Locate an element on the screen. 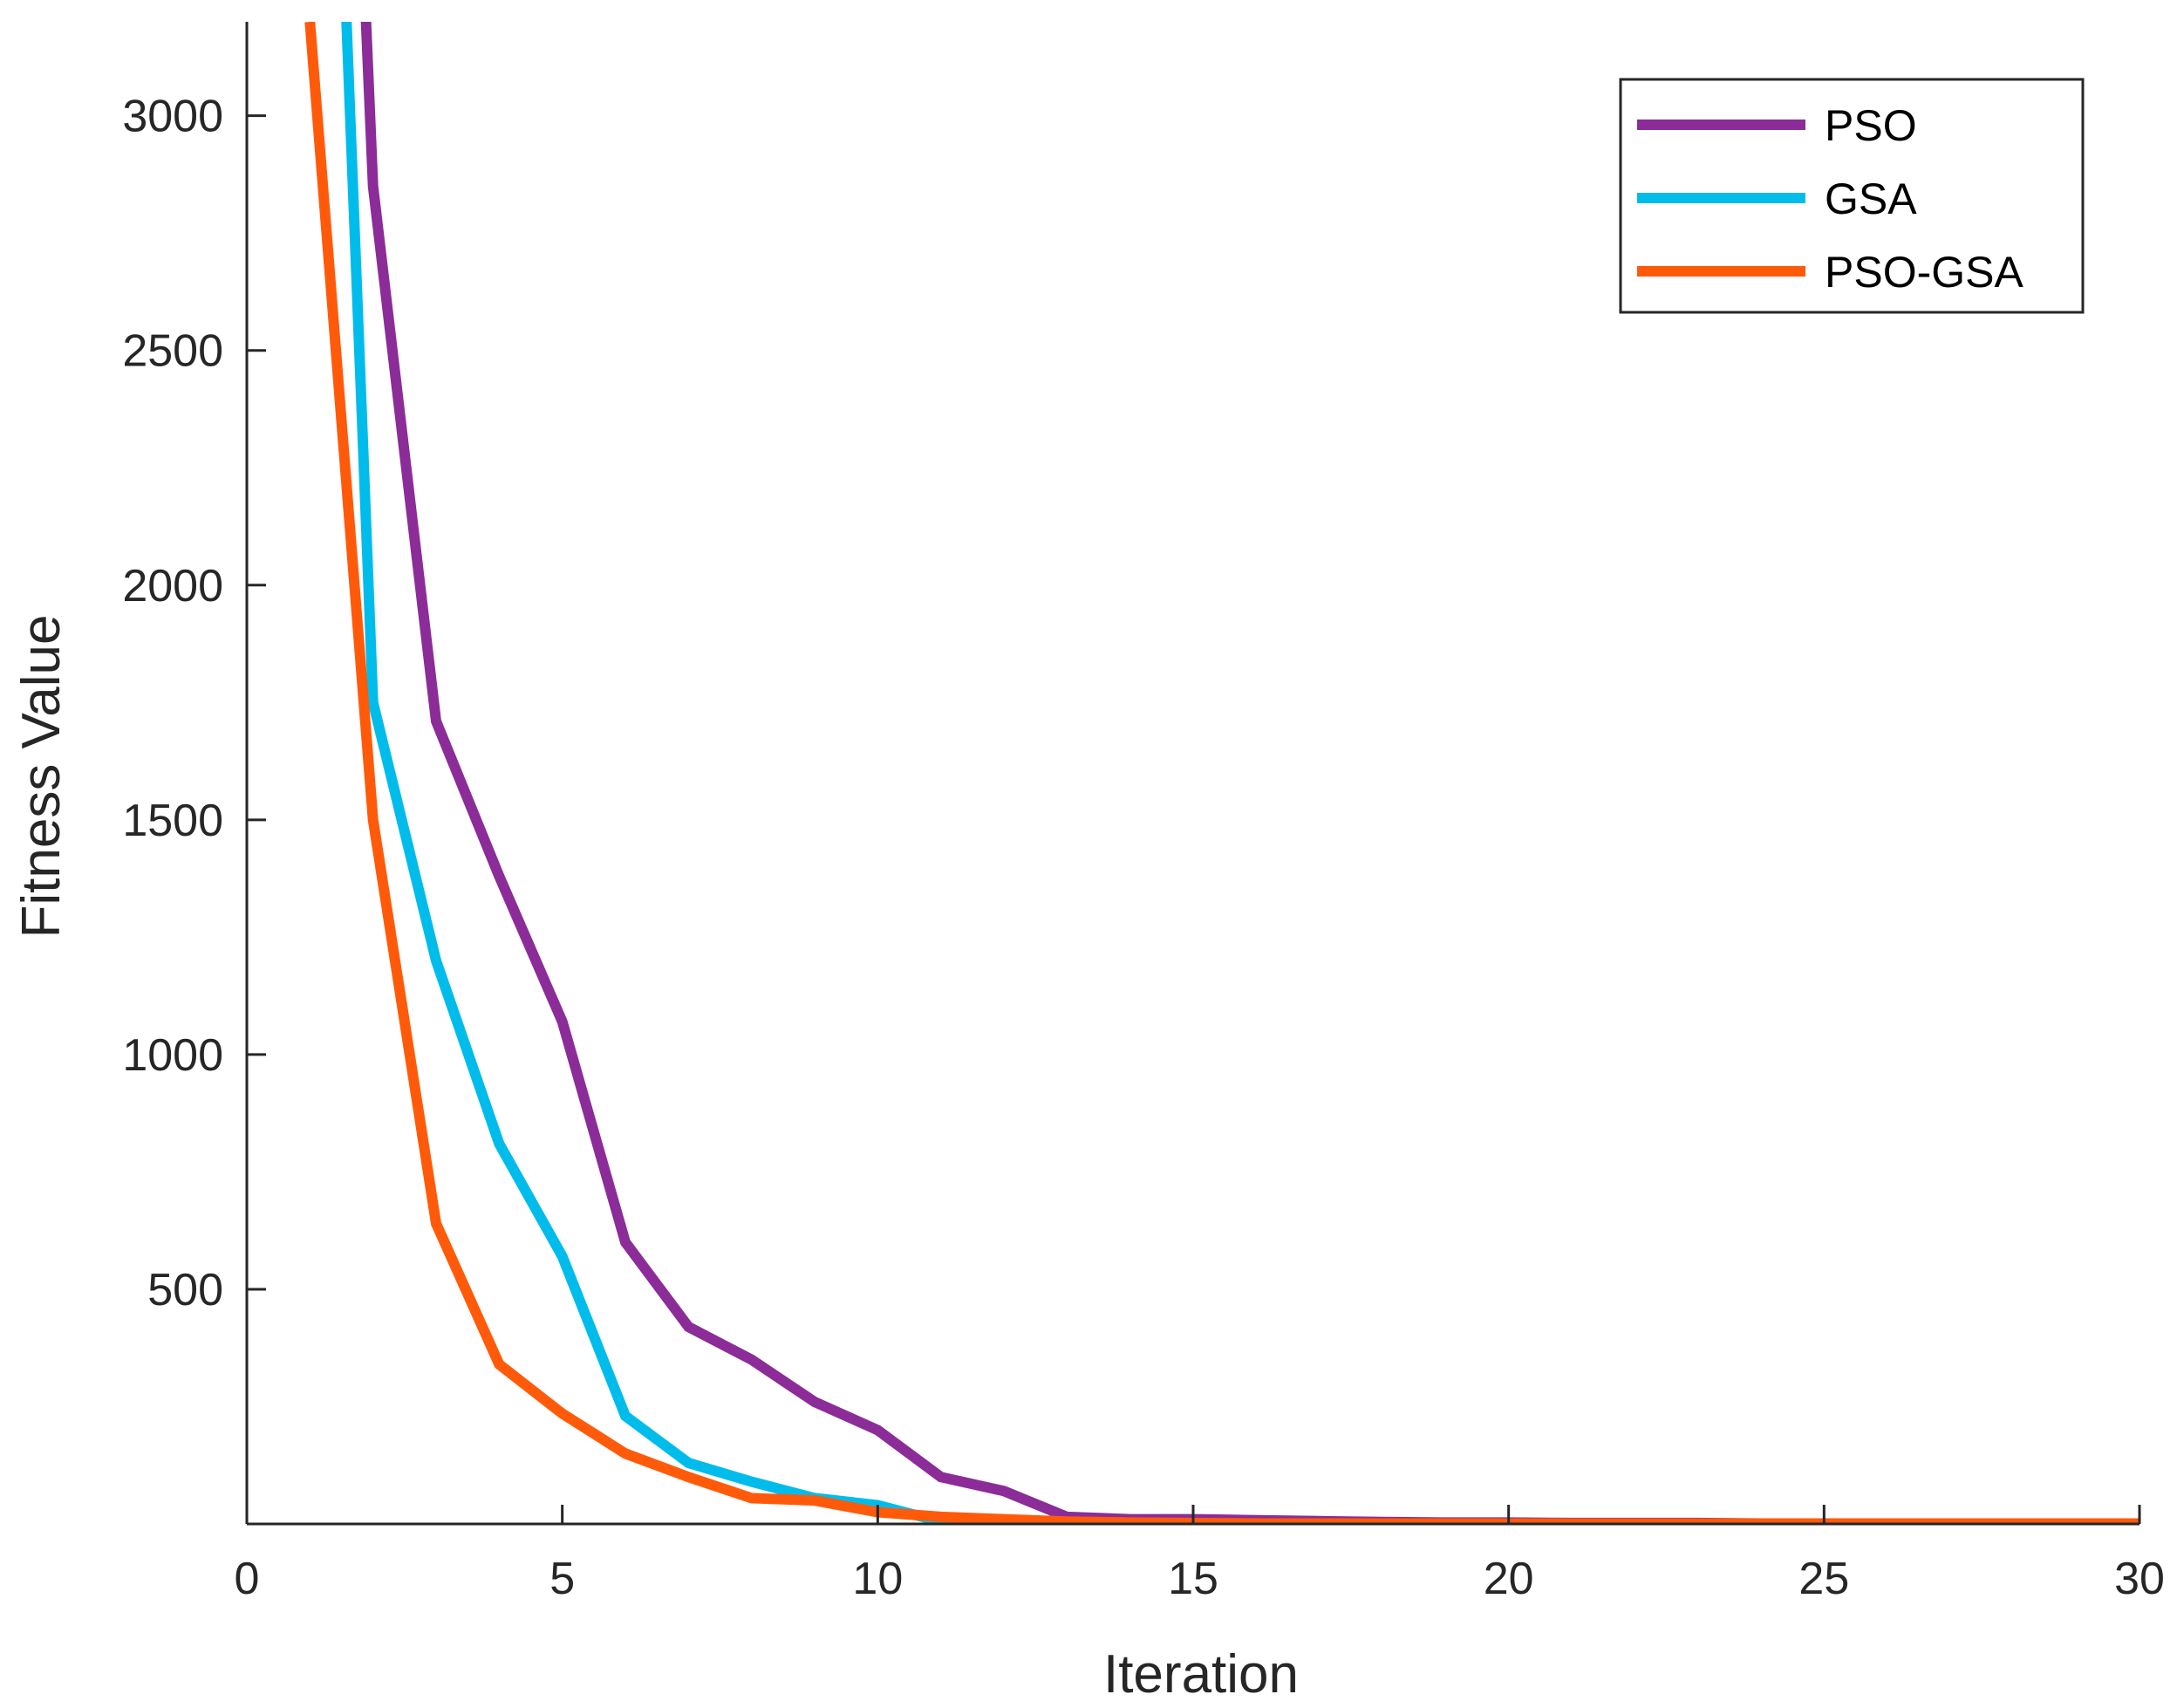 Image resolution: width=2177 pixels, height=1708 pixels. legend-label-pso: PSO is located at coordinates (1871, 125).